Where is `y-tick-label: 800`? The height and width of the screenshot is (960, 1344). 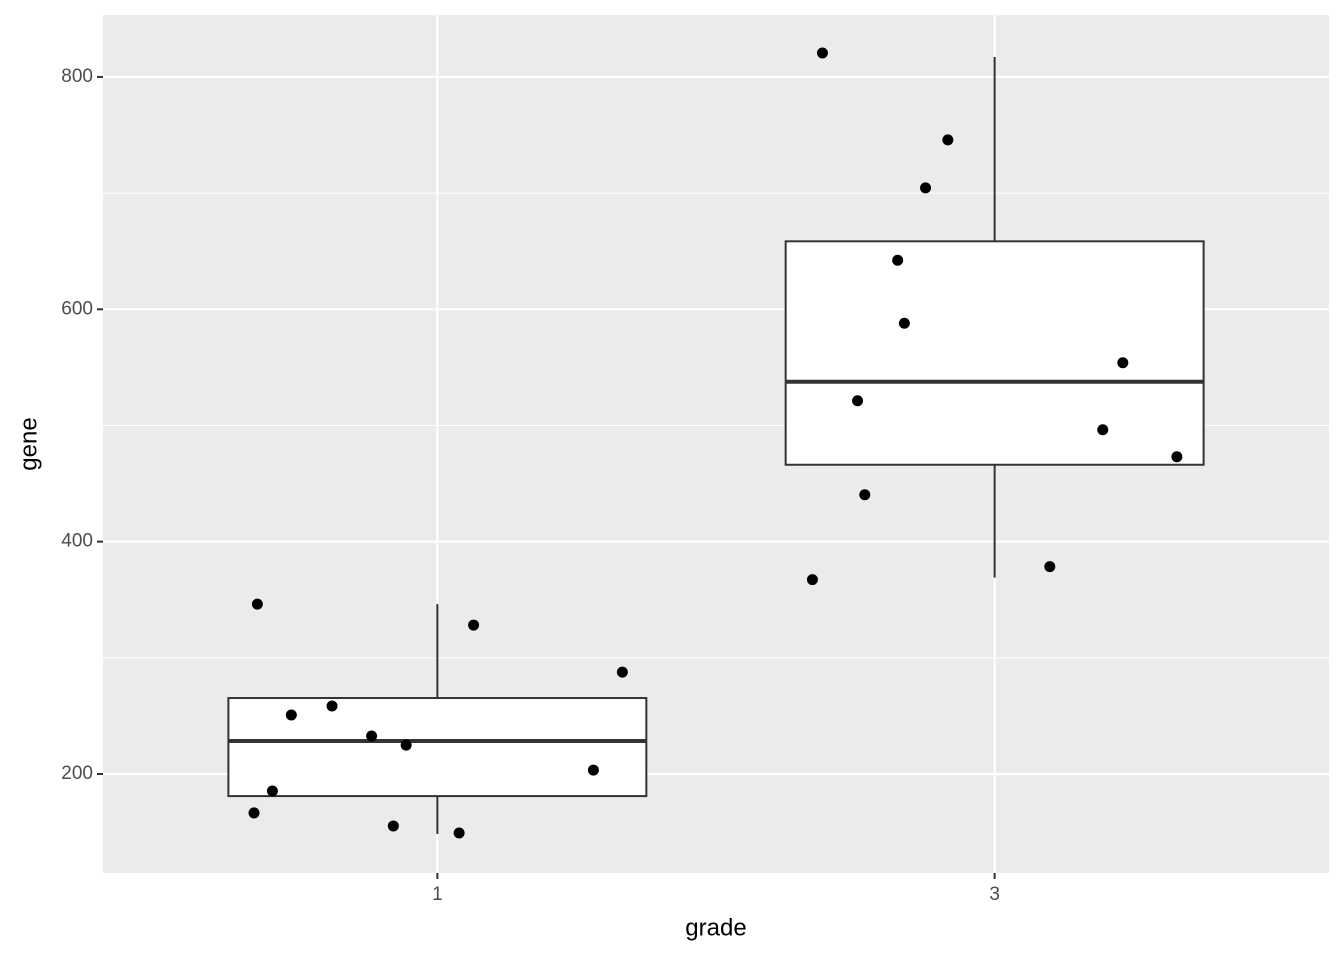
y-tick-label: 800 is located at coordinates (77, 76).